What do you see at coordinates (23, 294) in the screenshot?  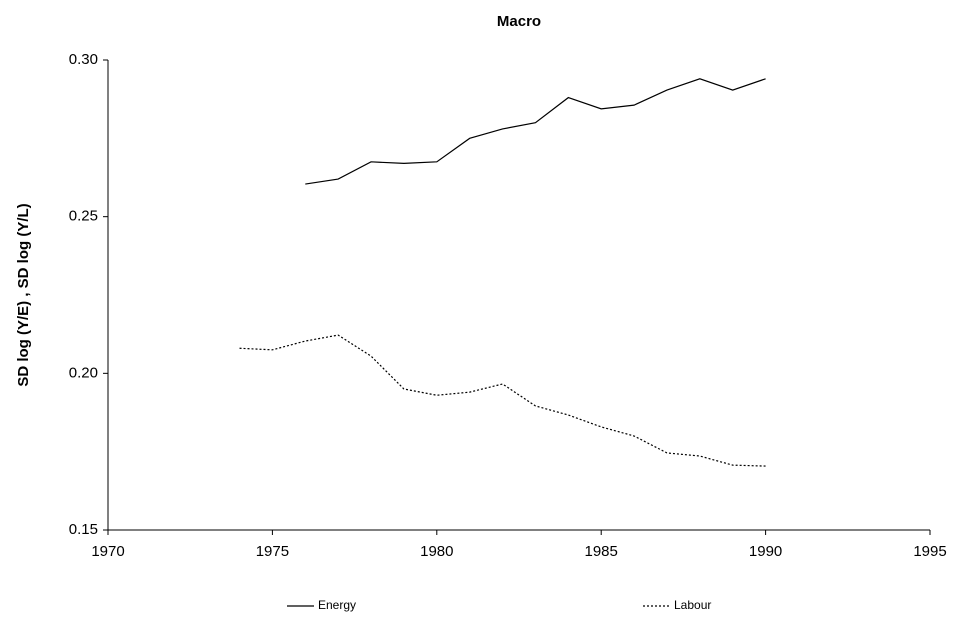 I see `y-axis-label: SD log (Y/E) , SD log (Y/L)` at bounding box center [23, 294].